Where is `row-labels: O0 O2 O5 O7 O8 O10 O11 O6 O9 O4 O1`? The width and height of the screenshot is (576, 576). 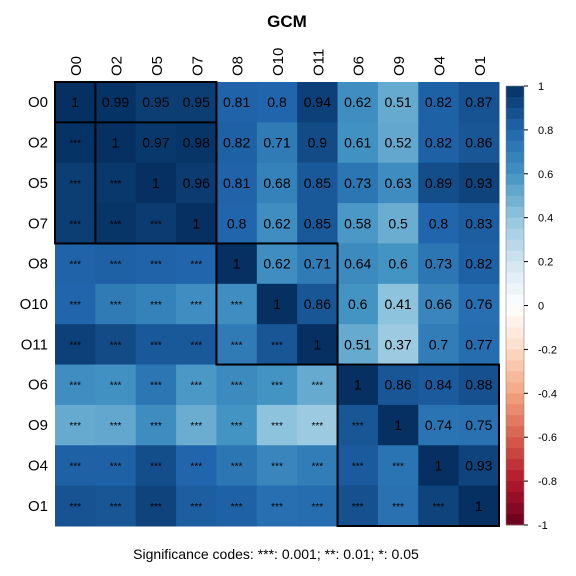
row-labels: O0 O2 O5 O7 O8 O10 O11 O6 O9 O4 O1 is located at coordinates (34, 304).